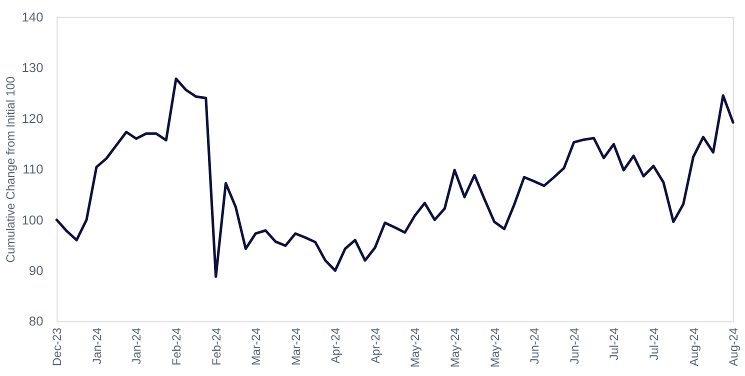  I want to click on y-tick-label: 110, so click(33, 169).